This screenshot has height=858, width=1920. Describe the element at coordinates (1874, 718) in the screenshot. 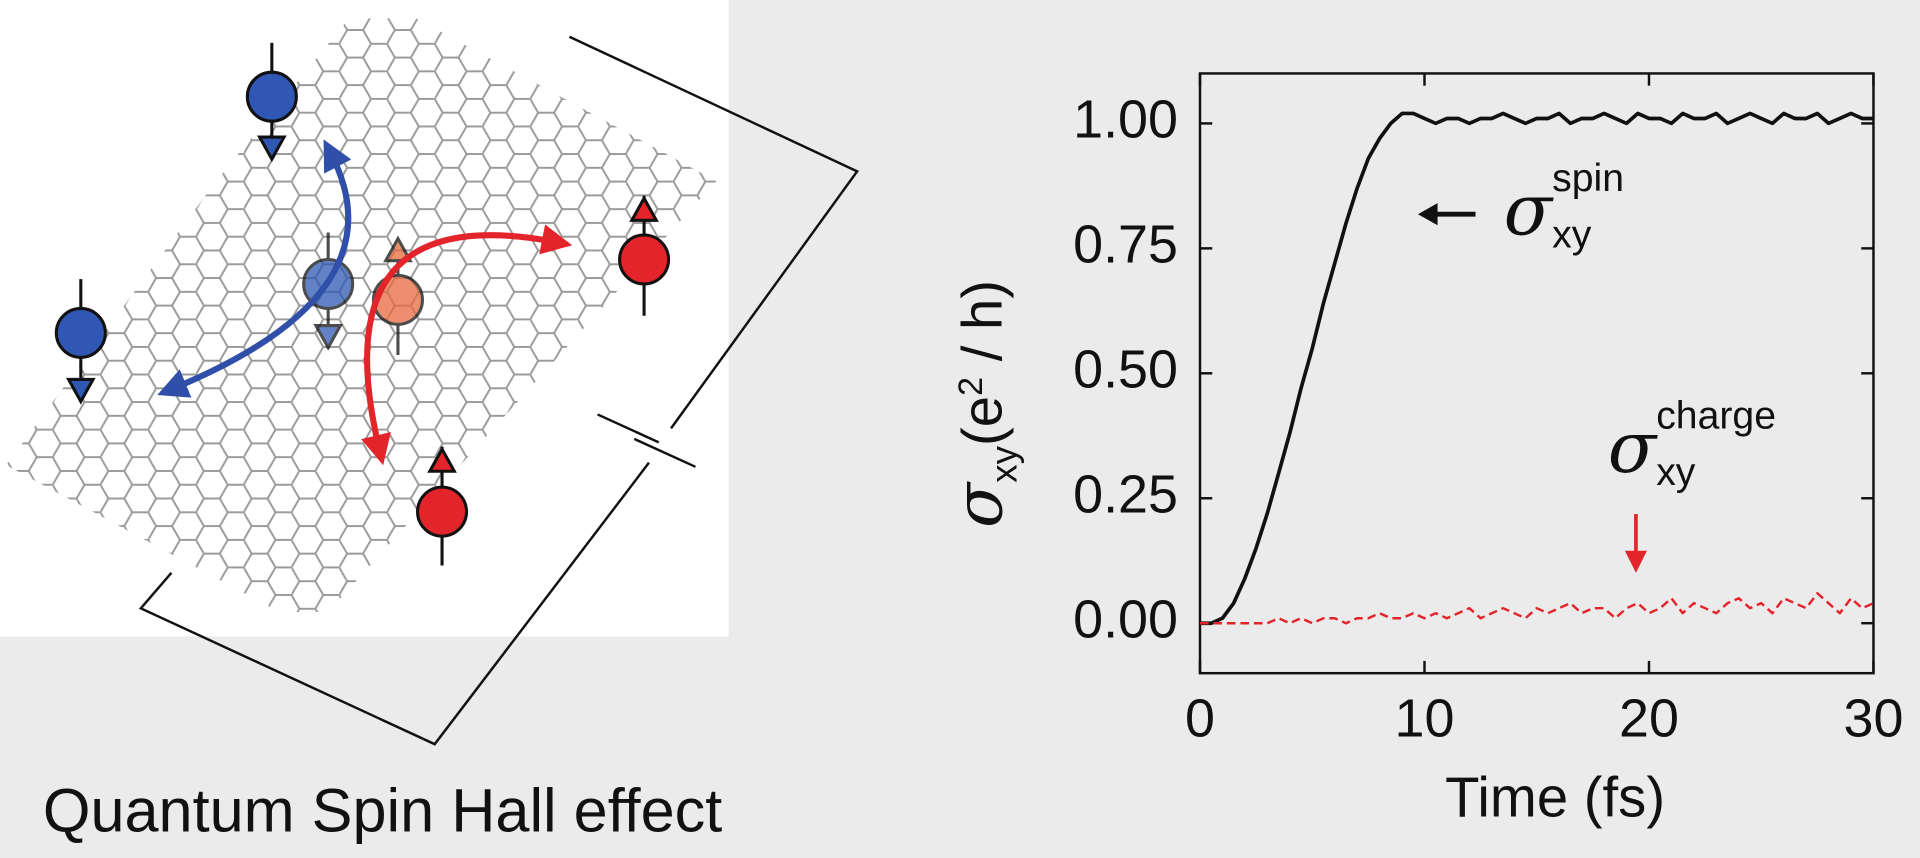

I see `x-tick-label: 30` at that location.